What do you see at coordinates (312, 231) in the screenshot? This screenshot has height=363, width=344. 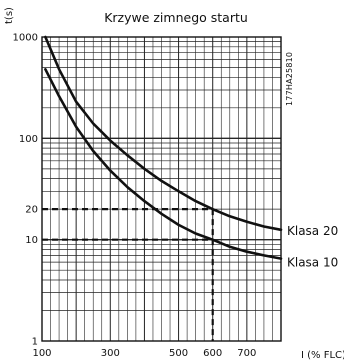 I see `series-label: Klasa 20` at bounding box center [312, 231].